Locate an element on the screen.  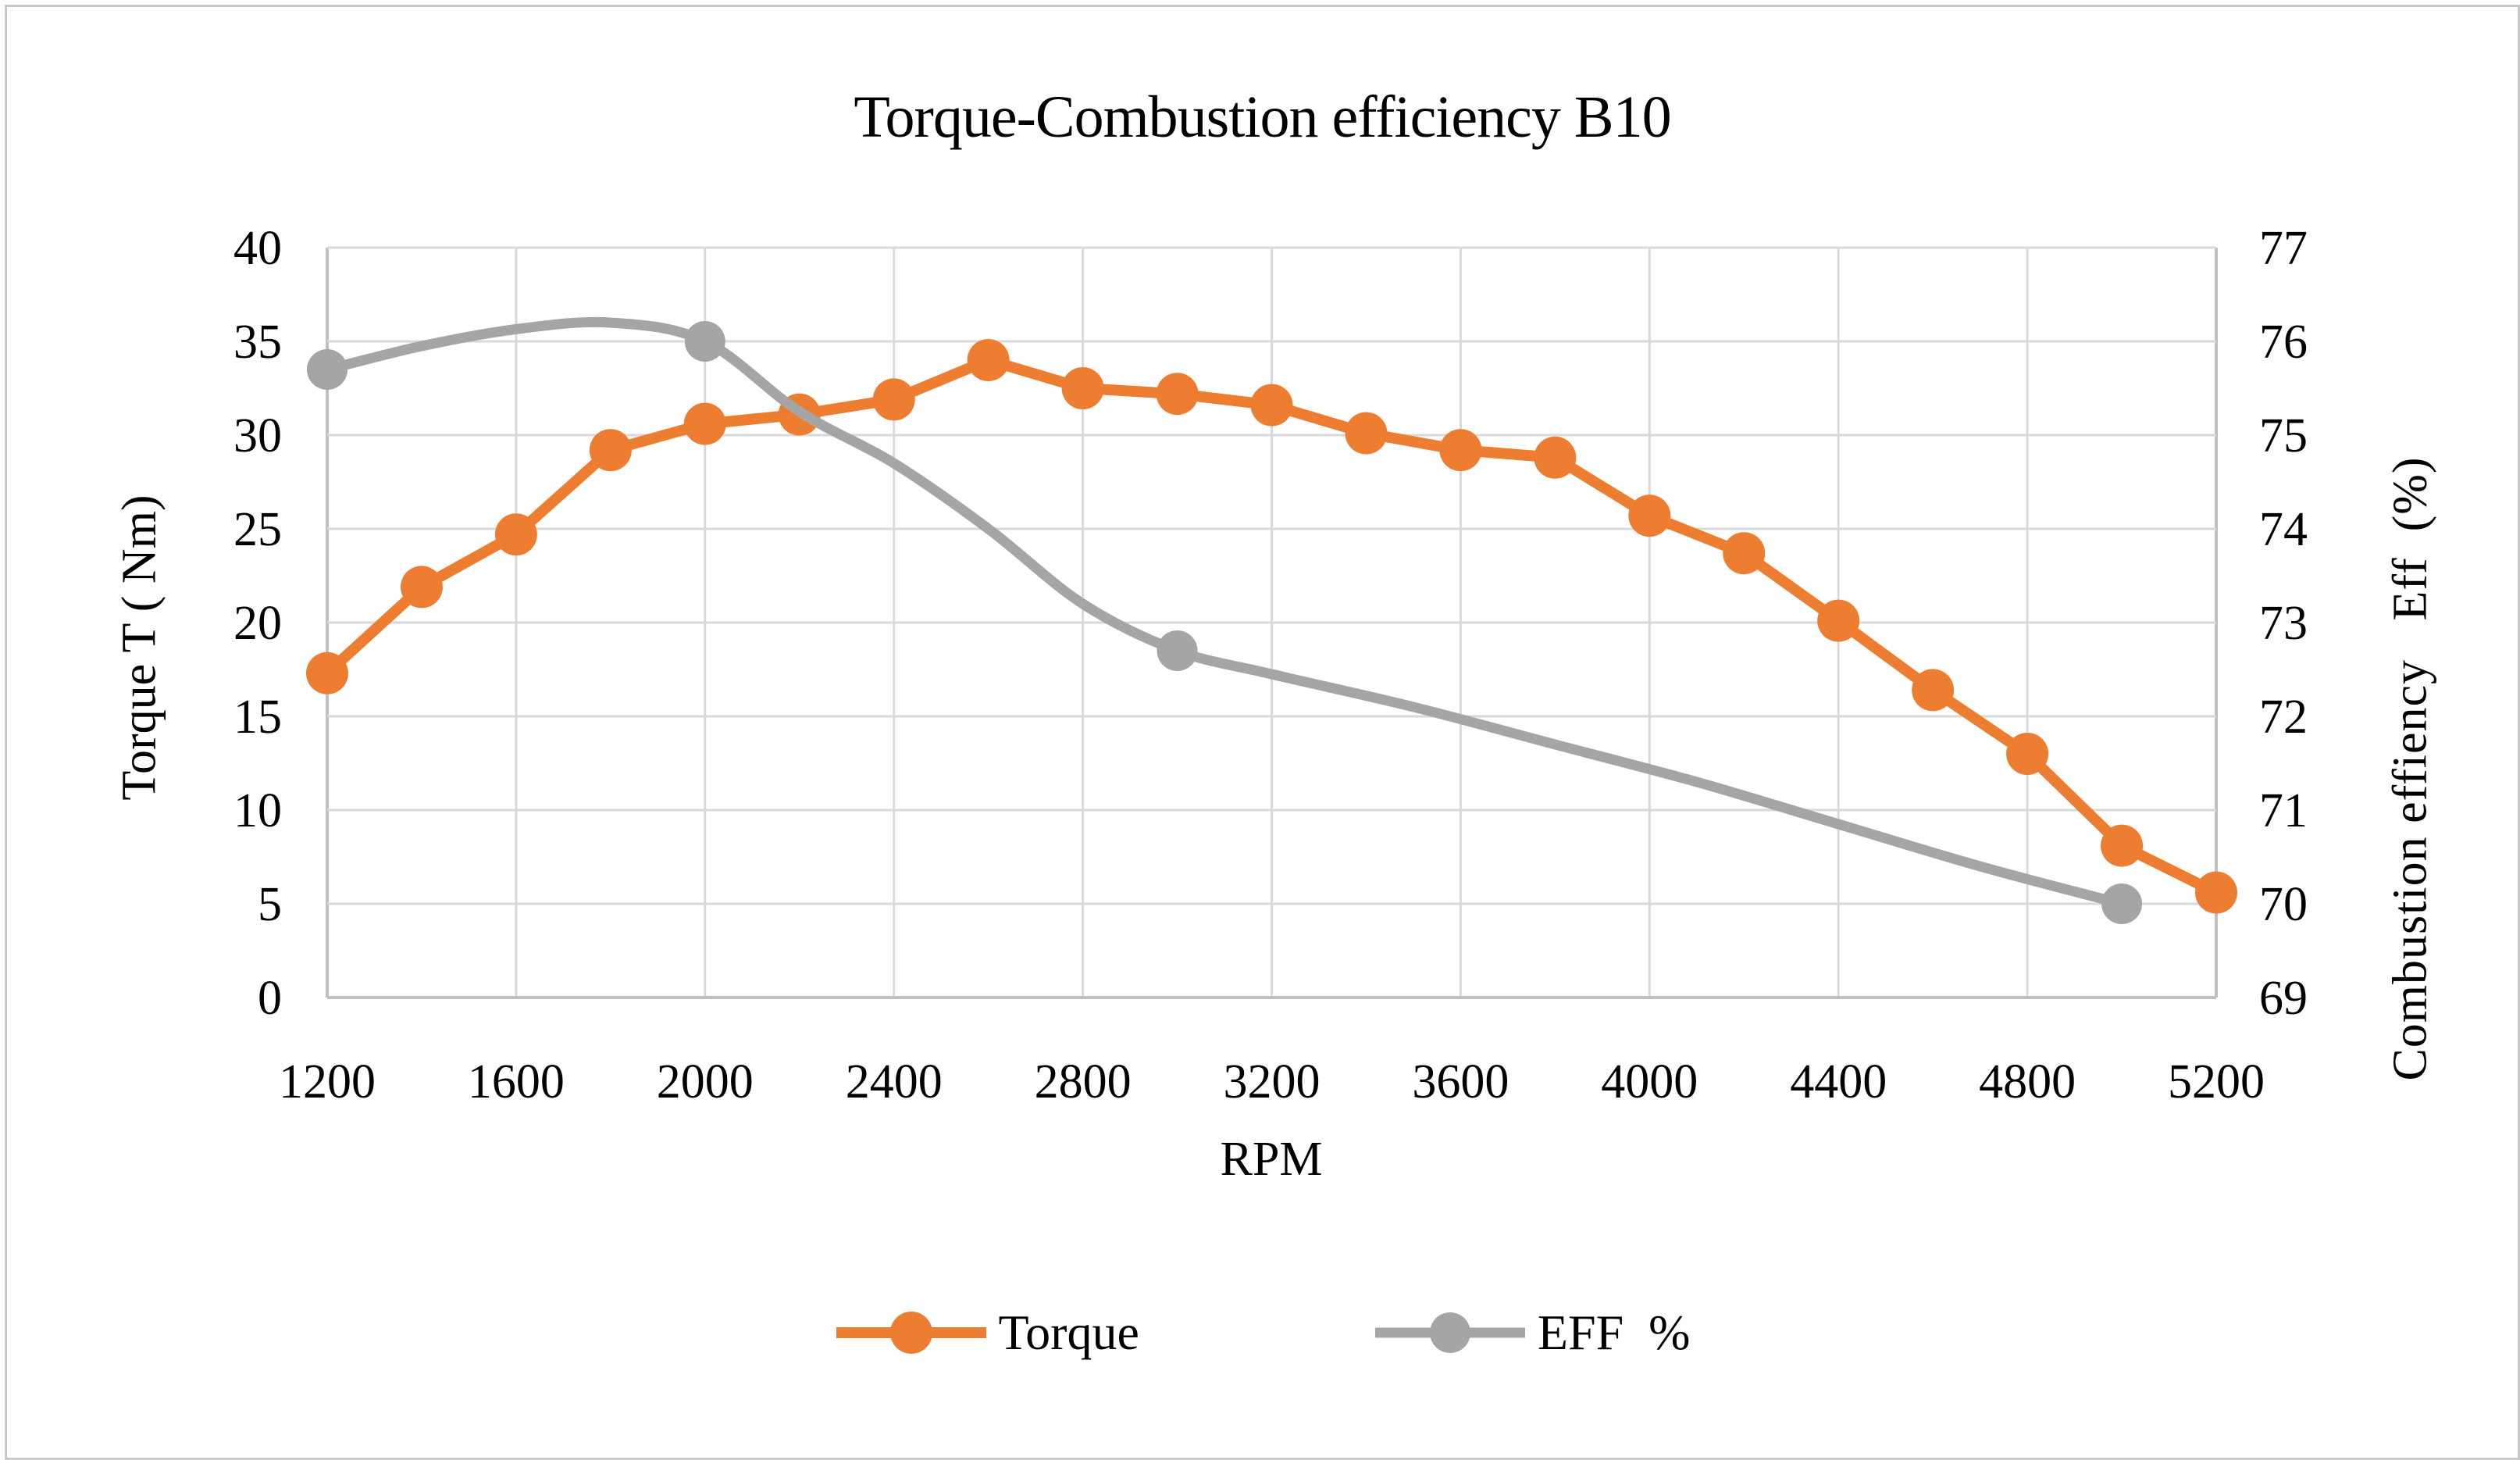
x-axis-tick-label: 2000 is located at coordinates (705, 1081).